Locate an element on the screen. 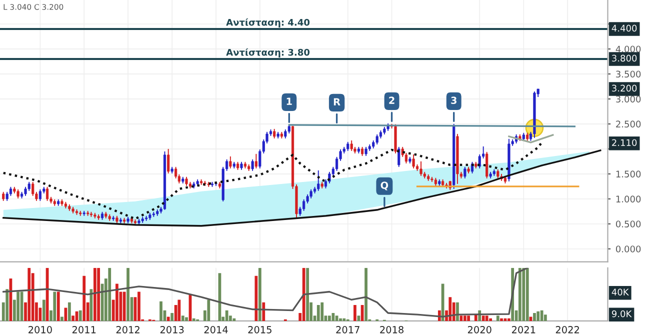  x-tick-label: 2014 is located at coordinates (216, 330).